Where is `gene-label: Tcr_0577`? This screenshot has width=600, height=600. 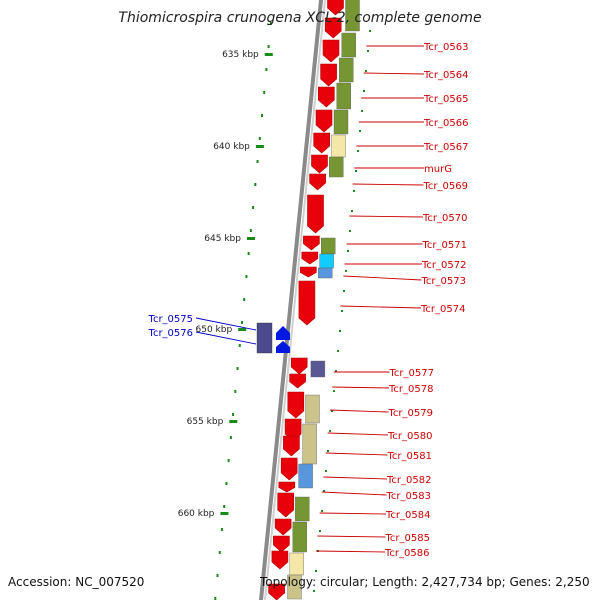 gene-label: Tcr_0577 is located at coordinates (411, 373).